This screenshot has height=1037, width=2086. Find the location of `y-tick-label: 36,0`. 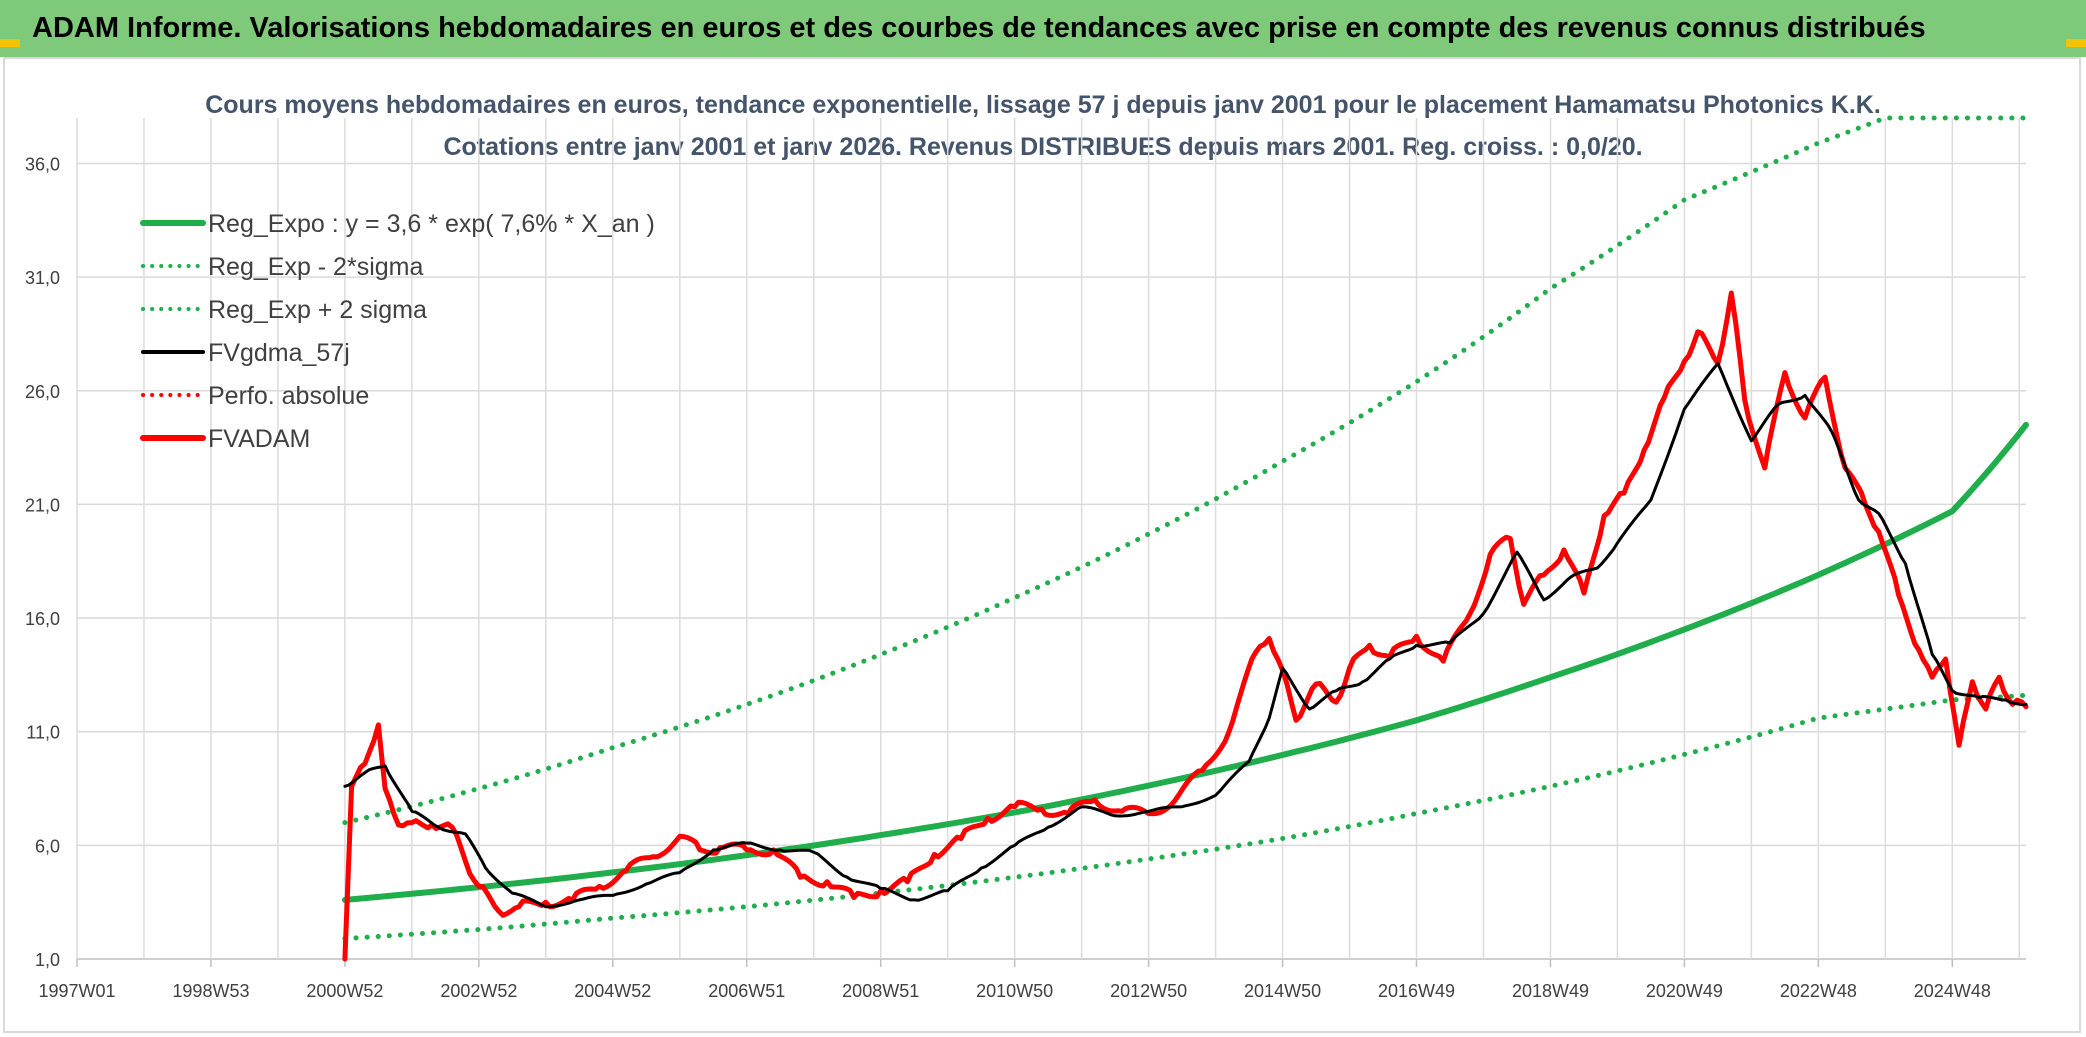

y-tick-label: 36,0 is located at coordinates (42, 164).